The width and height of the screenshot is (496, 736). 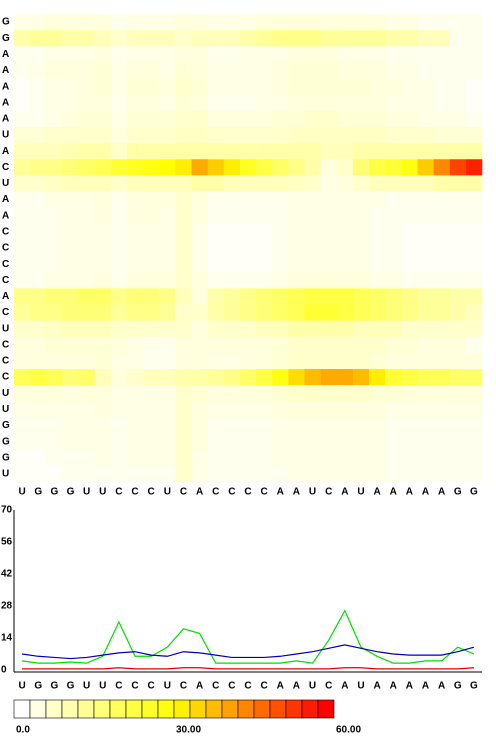 What do you see at coordinates (6, 441) in the screenshot?
I see `row-label: G` at bounding box center [6, 441].